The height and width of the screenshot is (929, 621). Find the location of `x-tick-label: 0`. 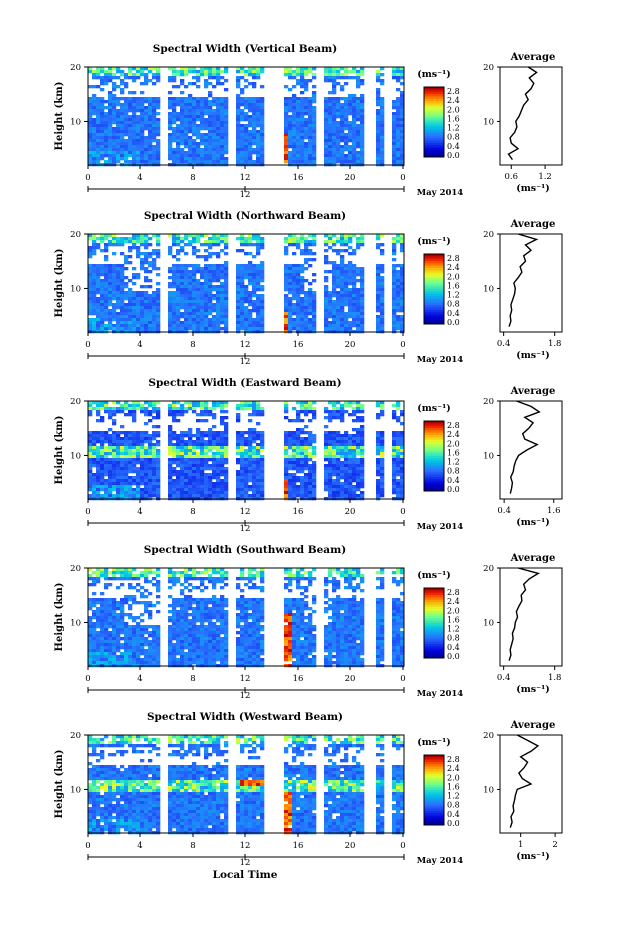

x-tick-label: 0 is located at coordinates (87, 178).